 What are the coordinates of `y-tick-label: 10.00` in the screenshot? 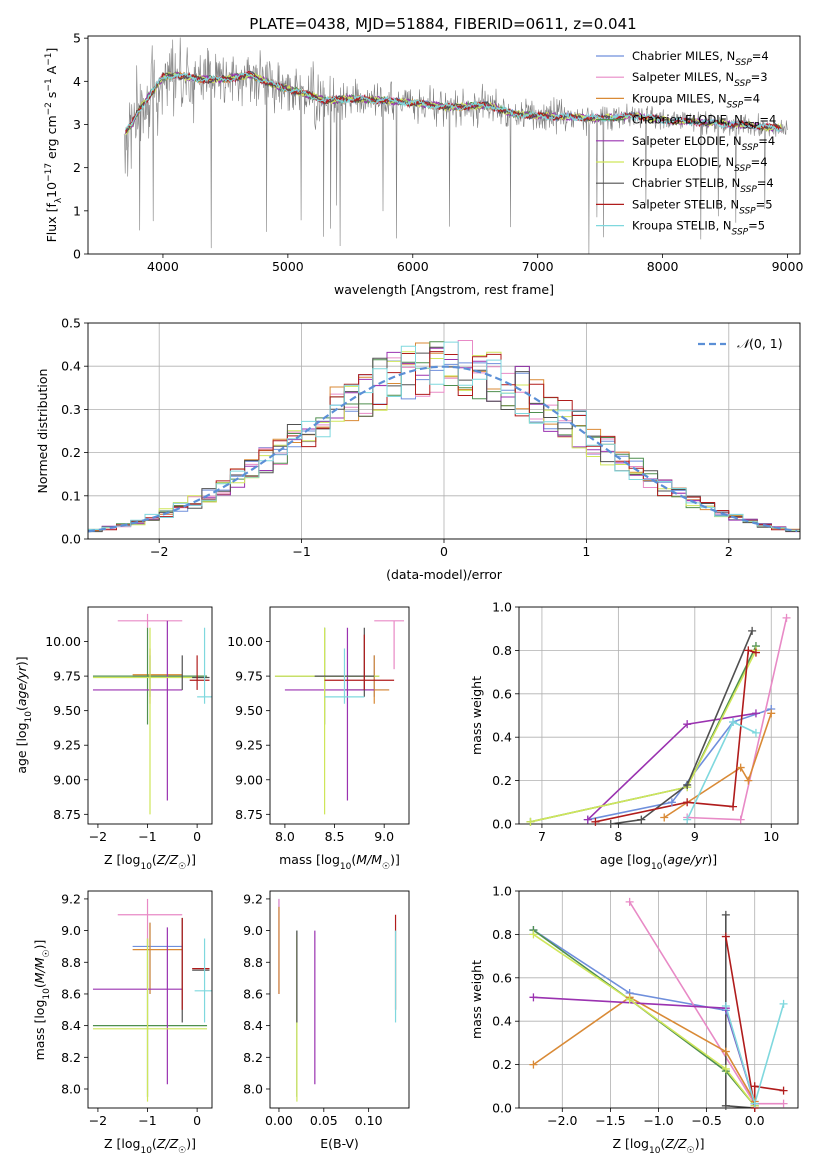 It's located at (63, 641).